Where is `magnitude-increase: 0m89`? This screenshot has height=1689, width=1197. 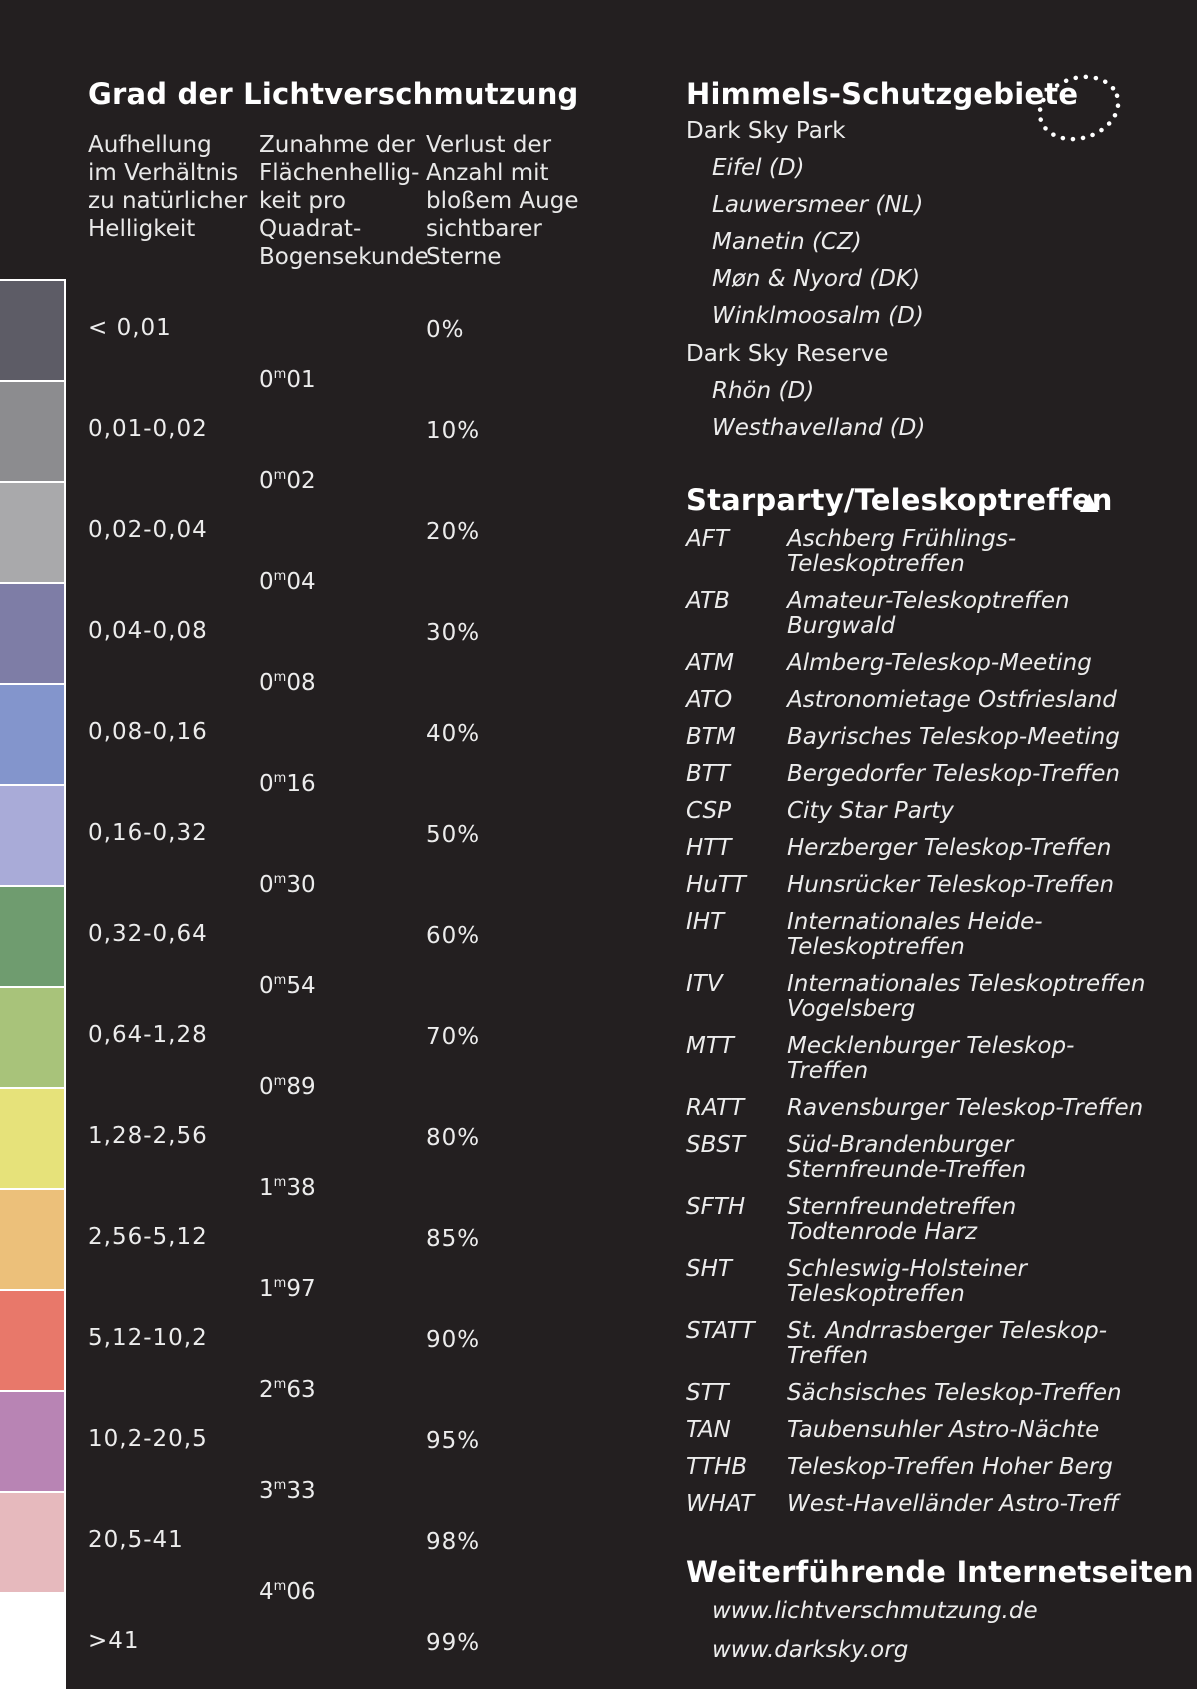
magnitude-increase: 0m89 is located at coordinates (287, 1087).